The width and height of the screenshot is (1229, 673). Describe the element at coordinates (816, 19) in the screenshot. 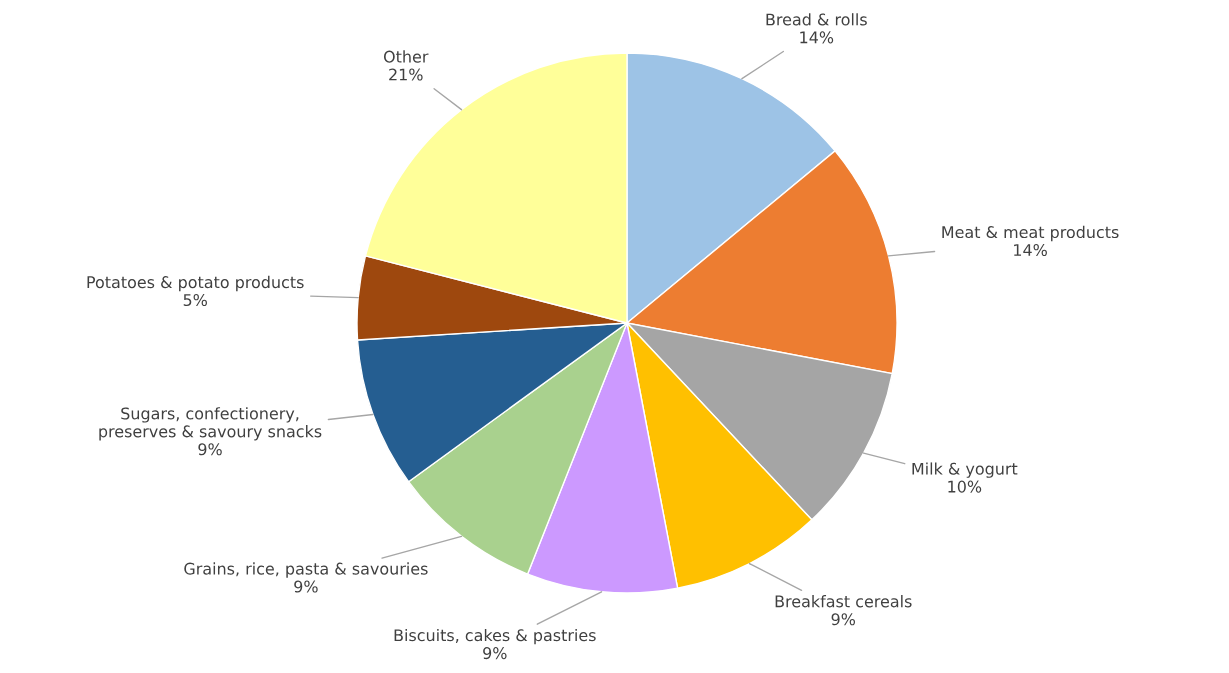

I see `slice-label: Bread & rolls` at that location.